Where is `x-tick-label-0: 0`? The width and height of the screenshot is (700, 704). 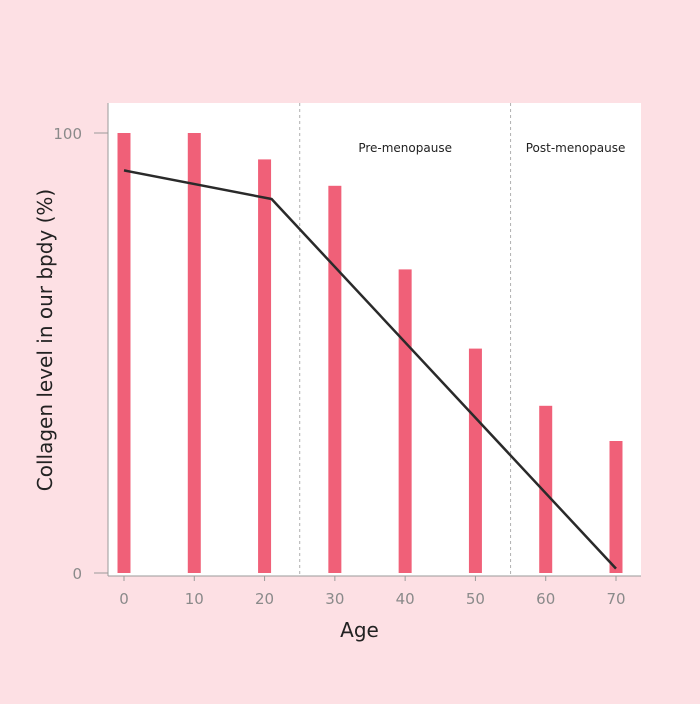 x-tick-label-0: 0 is located at coordinates (124, 599).